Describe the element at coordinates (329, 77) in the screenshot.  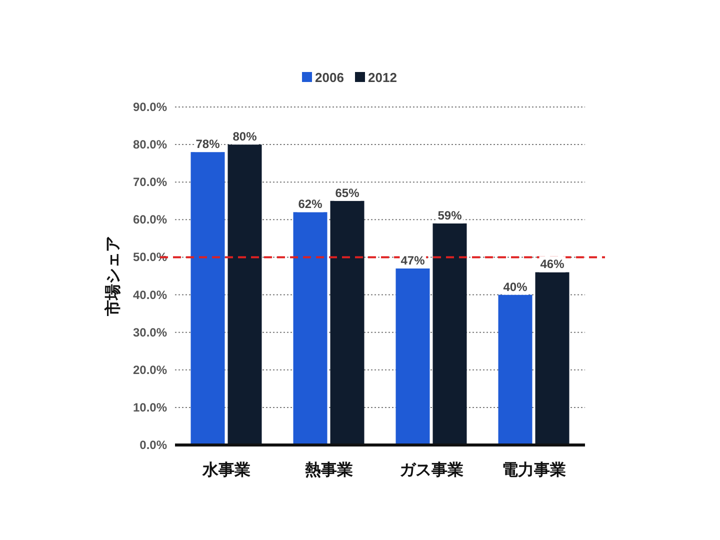
I see `legend-label: 2006` at that location.